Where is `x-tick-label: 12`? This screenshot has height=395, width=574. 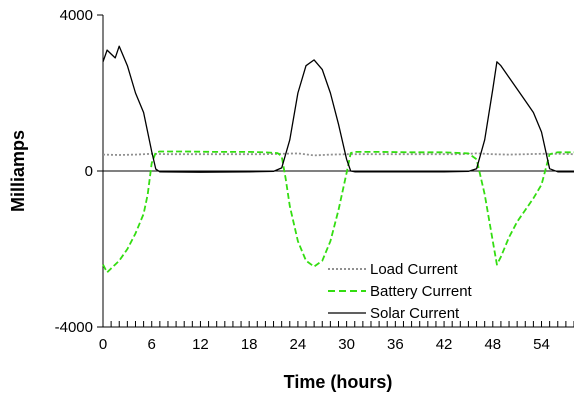
x-tick-label: 12 is located at coordinates (200, 344).